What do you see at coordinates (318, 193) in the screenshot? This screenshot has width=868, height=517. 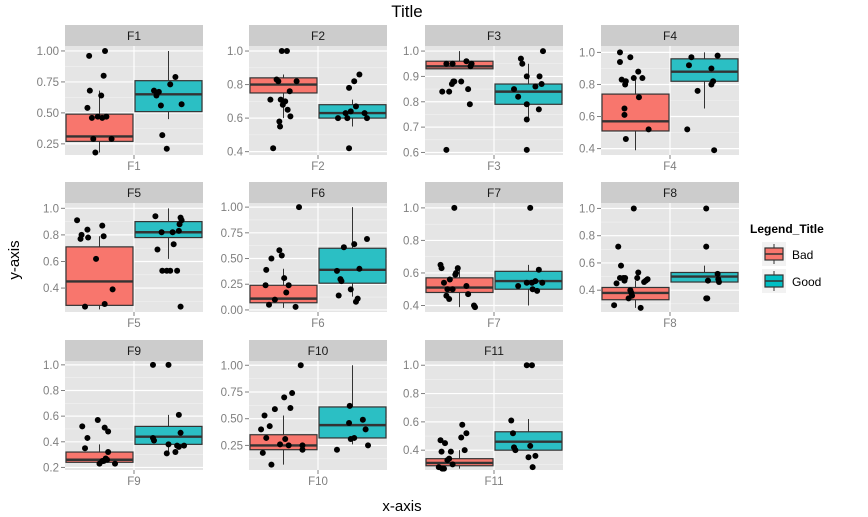 I see `strip-label: F6` at bounding box center [318, 193].